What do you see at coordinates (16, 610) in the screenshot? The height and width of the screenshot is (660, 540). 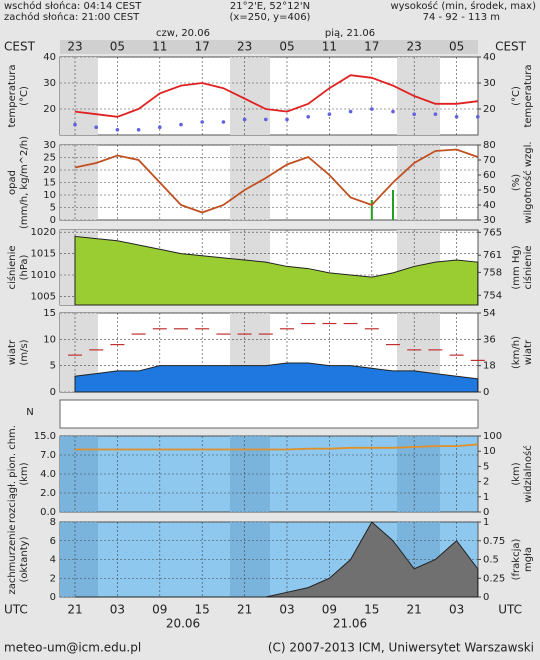 I see `utc-label: UTC` at bounding box center [16, 610].